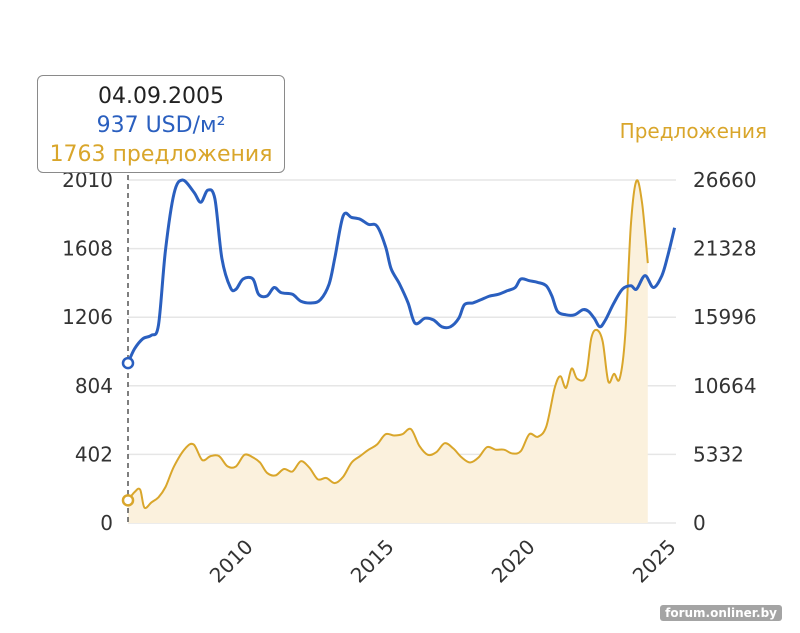 This screenshot has height=633, width=800. I want to click on y-tick-label-left: 1608, so click(87, 249).